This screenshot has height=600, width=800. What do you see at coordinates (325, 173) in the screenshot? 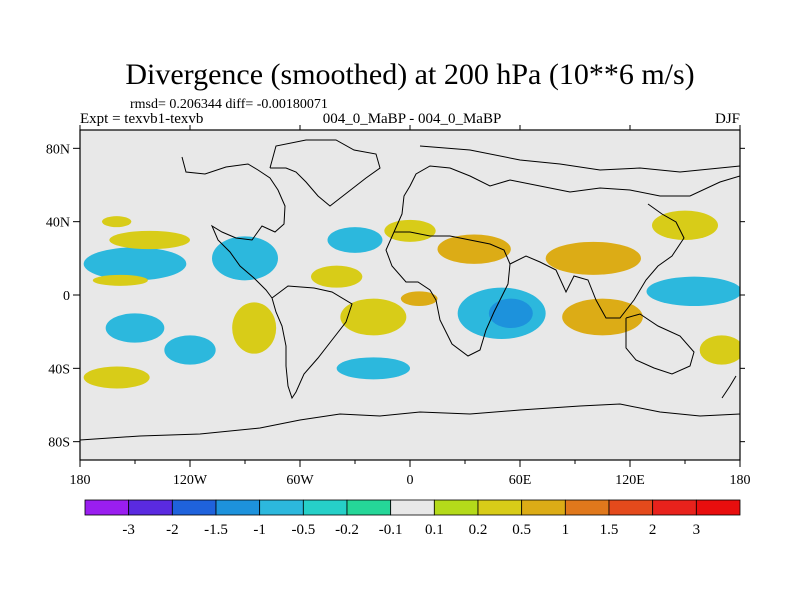
I see `coast-greenland` at bounding box center [325, 173].